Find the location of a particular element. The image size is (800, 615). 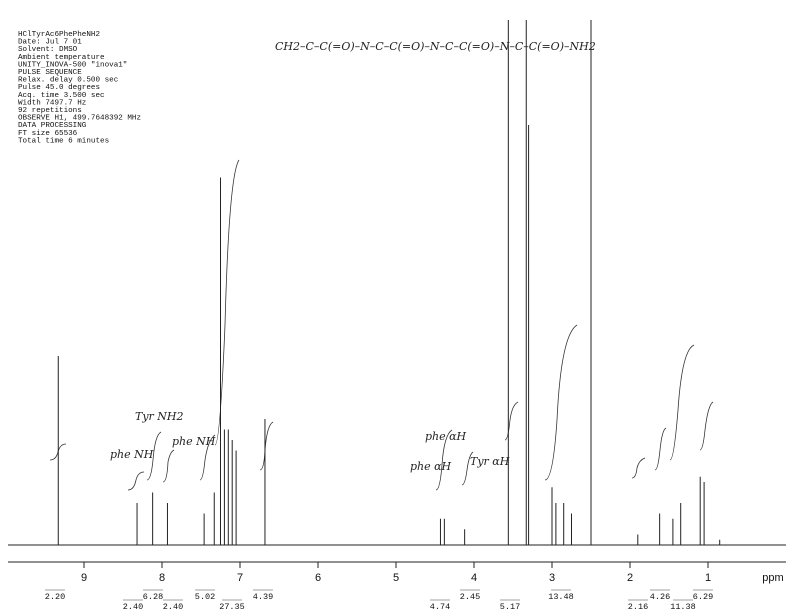

header-line: UNITY_INOVA-500 "inova1" is located at coordinates (72, 65).